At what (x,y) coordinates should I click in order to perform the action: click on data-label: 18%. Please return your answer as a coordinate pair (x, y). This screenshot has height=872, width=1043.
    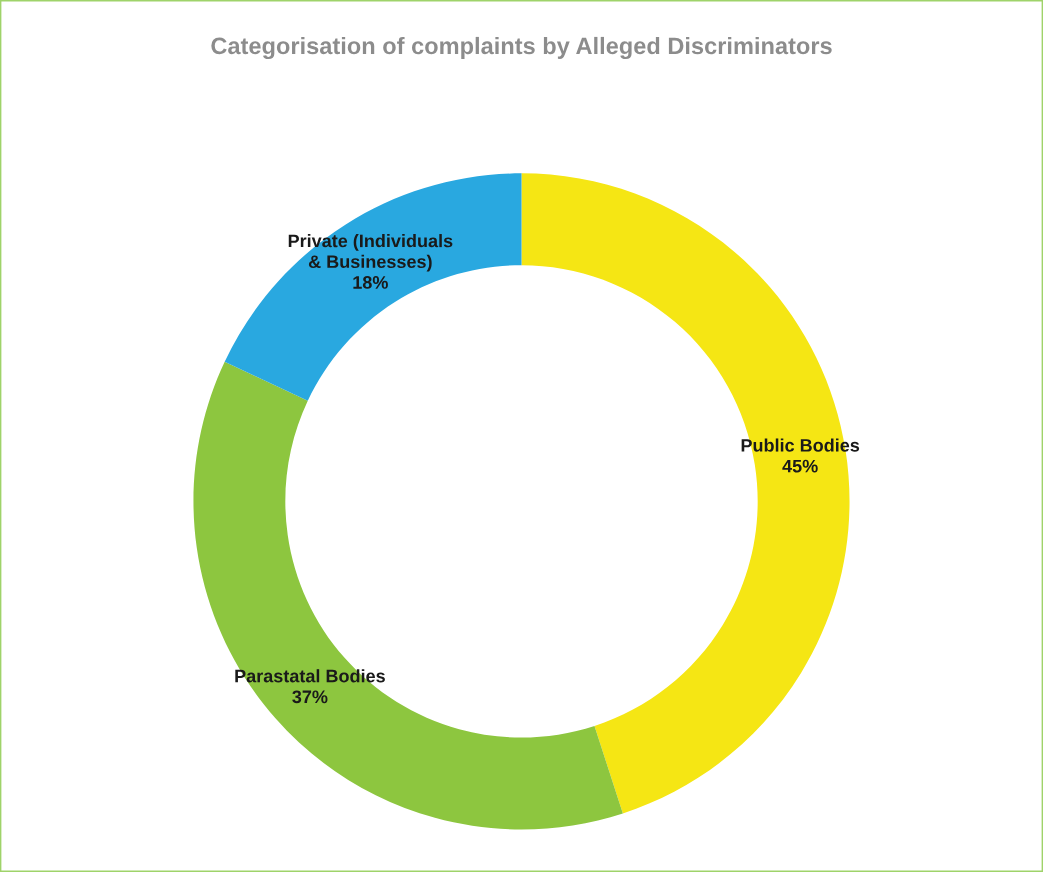
    Looking at the image, I should click on (370, 282).